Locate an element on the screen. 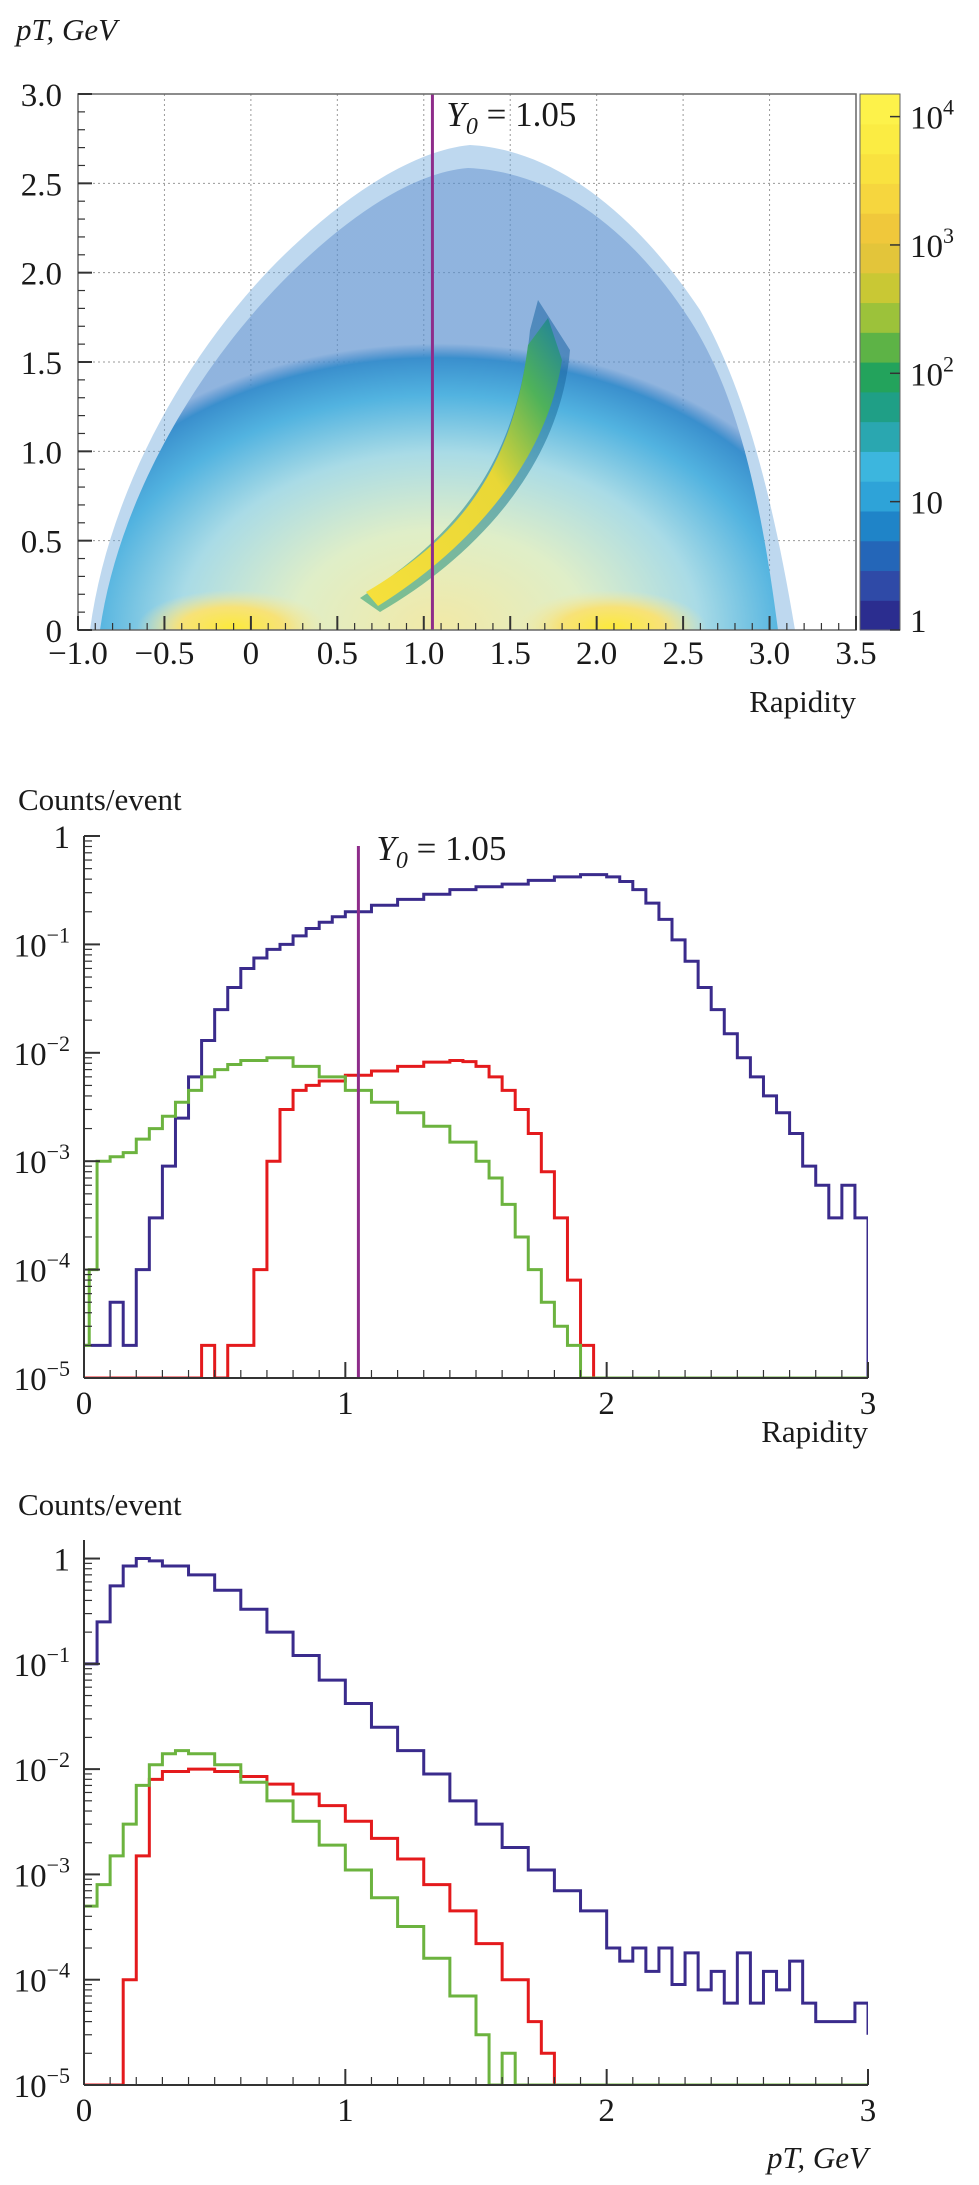 This screenshot has width=979, height=2185. colorbar-tick-label: 10⁴ is located at coordinates (932, 116).